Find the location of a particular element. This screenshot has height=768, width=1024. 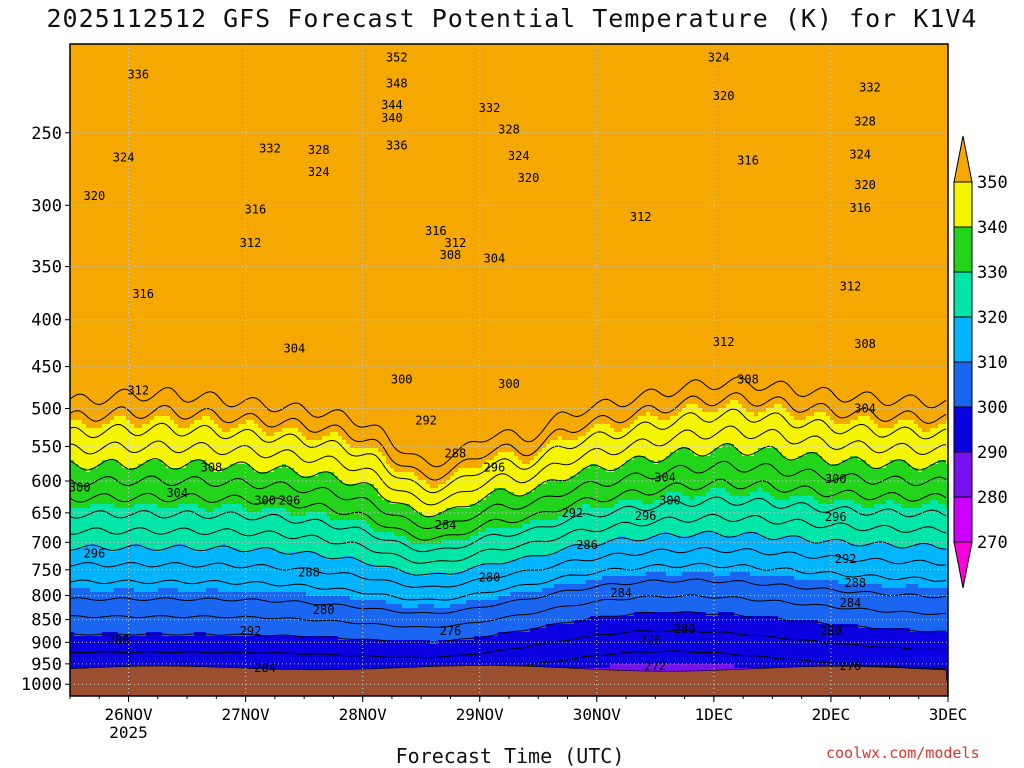

x-tick-label: 30NOV is located at coordinates (597, 714).